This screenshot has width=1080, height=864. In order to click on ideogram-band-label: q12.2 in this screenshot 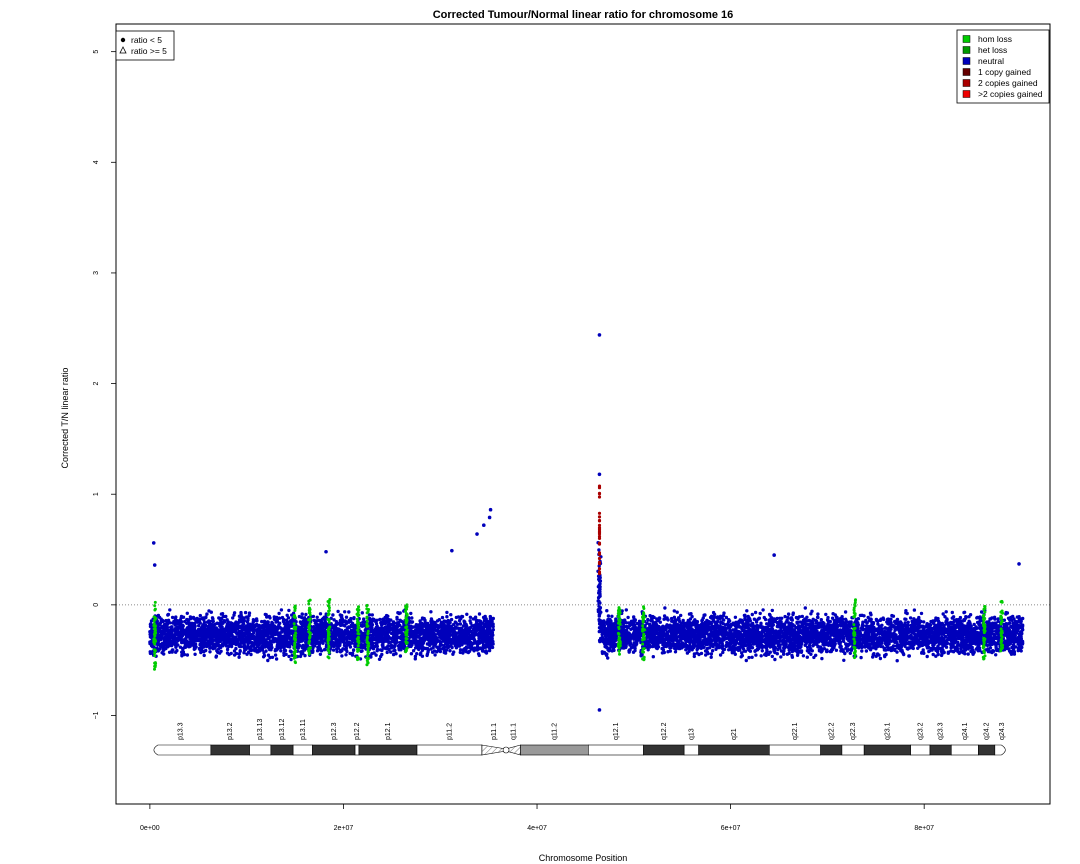, I will do `click(664, 731)`.